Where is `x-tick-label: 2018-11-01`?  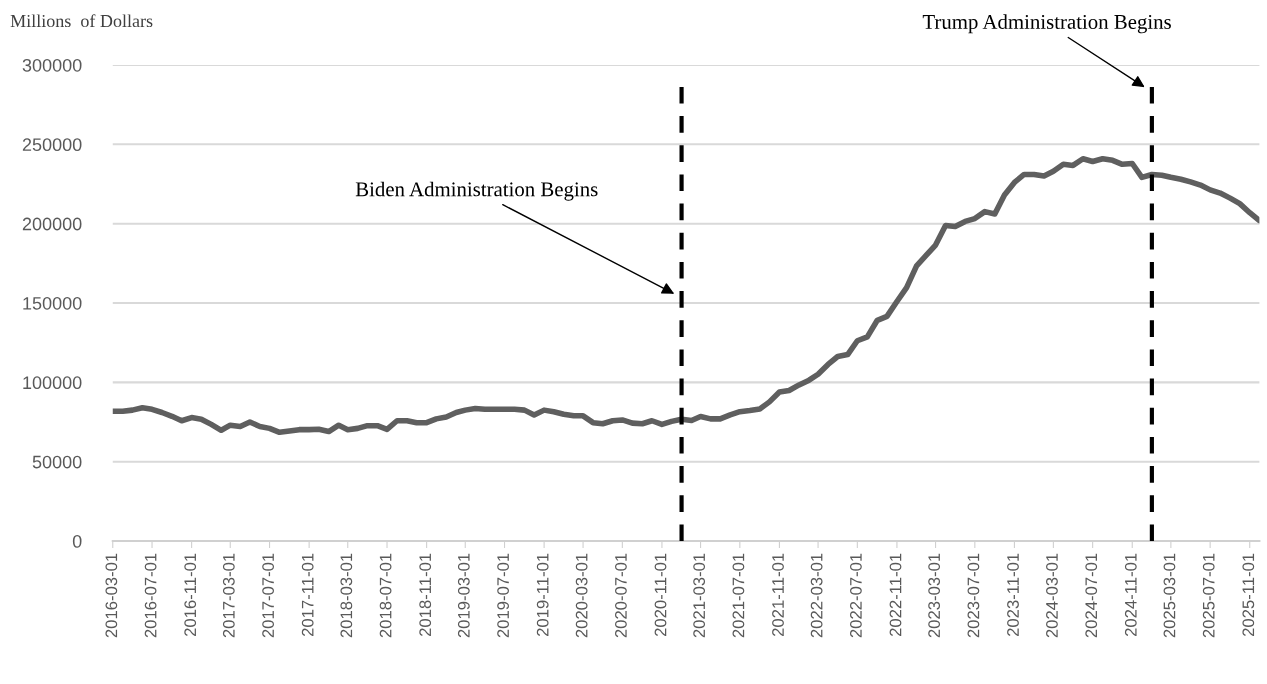 x-tick-label: 2018-11-01 is located at coordinates (425, 595).